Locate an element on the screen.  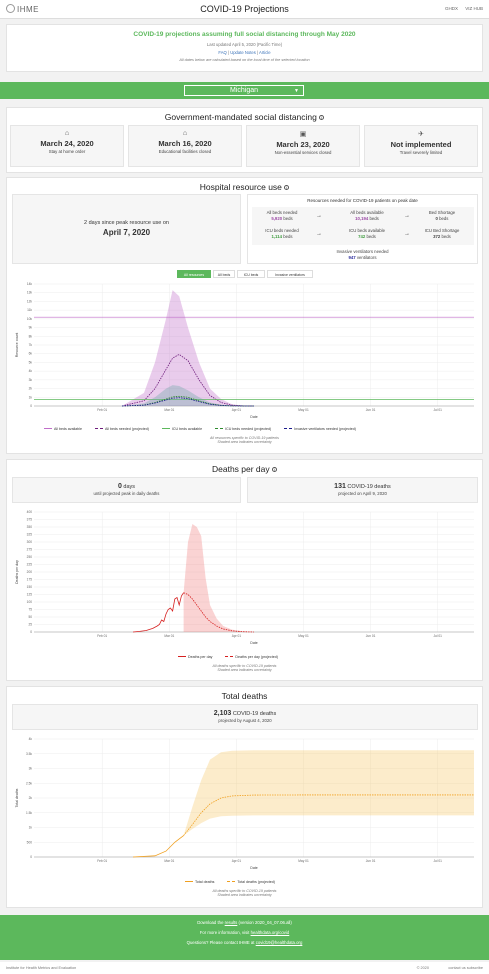
y-tick-label: 6k is located at coordinates (31, 354).